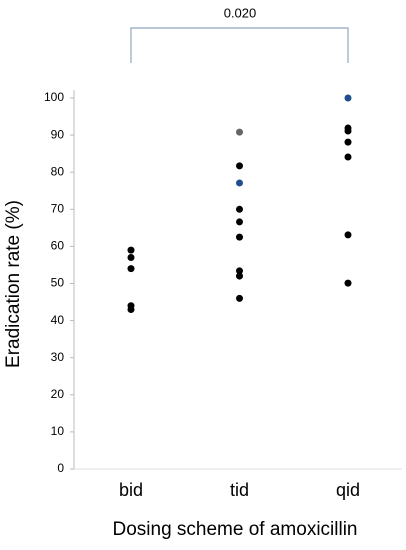  Describe the element at coordinates (58, 208) in the screenshot. I see `y-tick-label: 70` at that location.